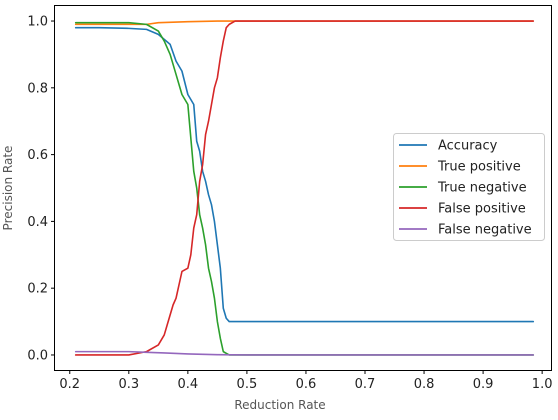 The width and height of the screenshot is (558, 420). Describe the element at coordinates (424, 384) in the screenshot. I see `x-tick-label: 0.8` at that location.